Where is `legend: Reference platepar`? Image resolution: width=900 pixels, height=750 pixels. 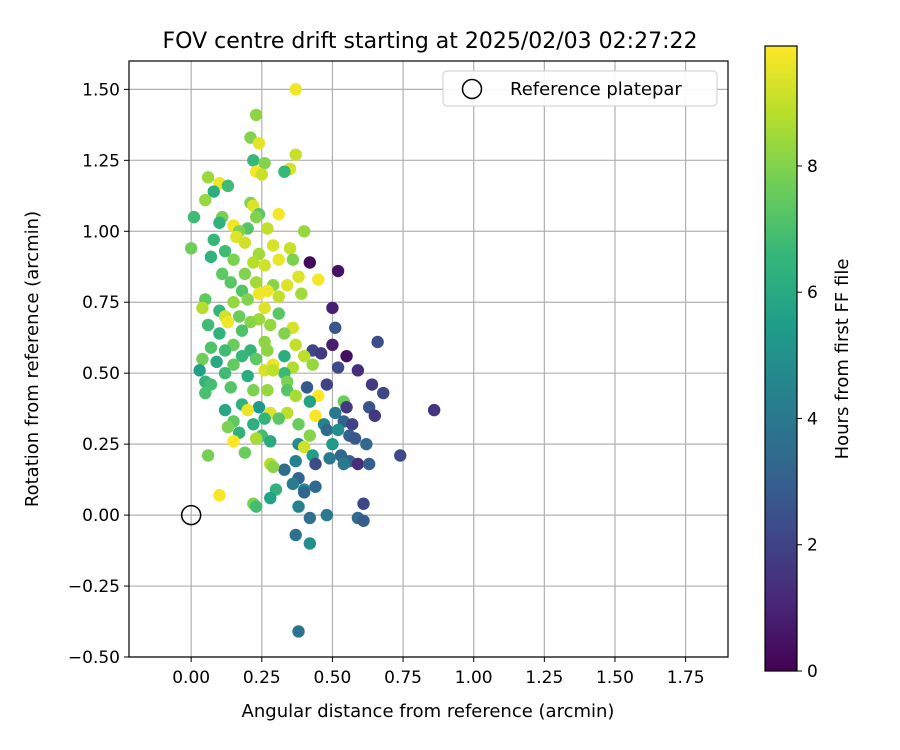 legend: Reference platepar is located at coordinates (580, 88).